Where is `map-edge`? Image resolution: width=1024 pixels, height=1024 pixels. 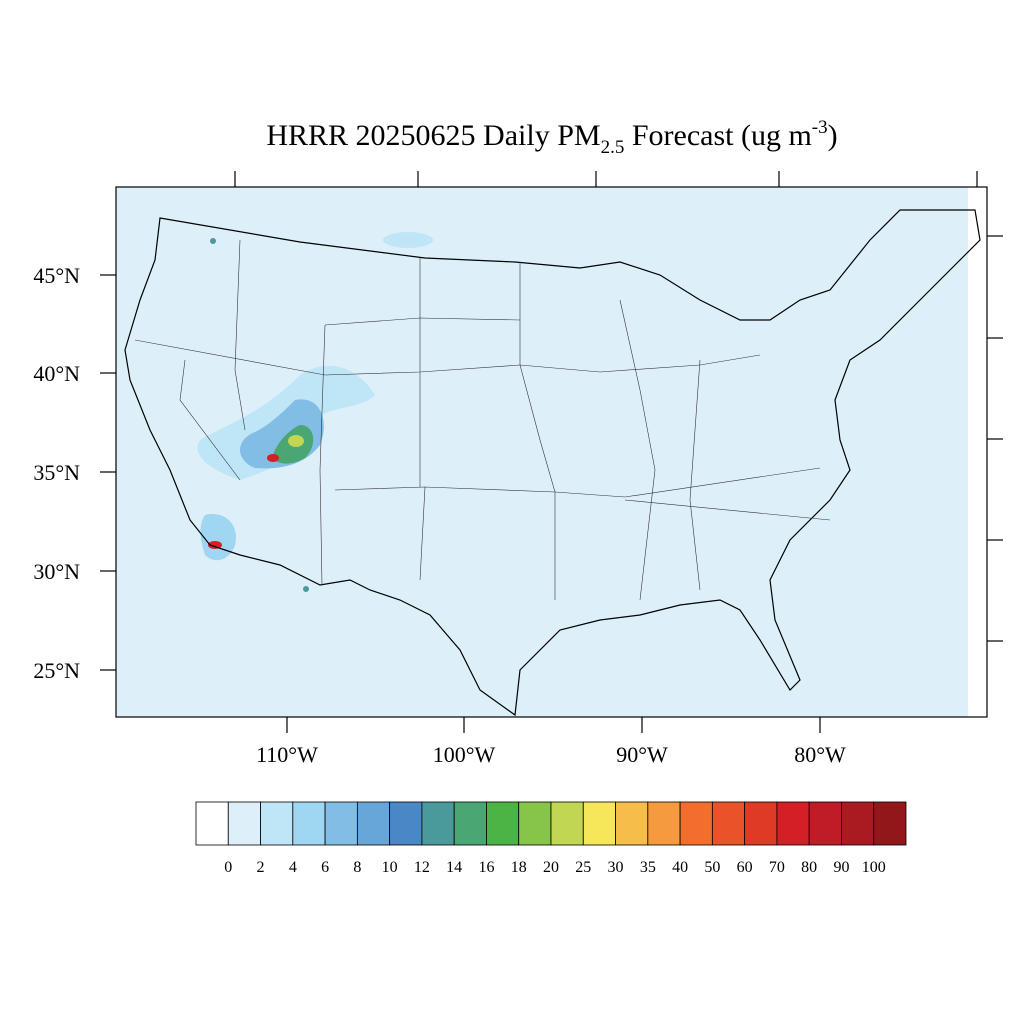 map-edge is located at coordinates (977, 452).